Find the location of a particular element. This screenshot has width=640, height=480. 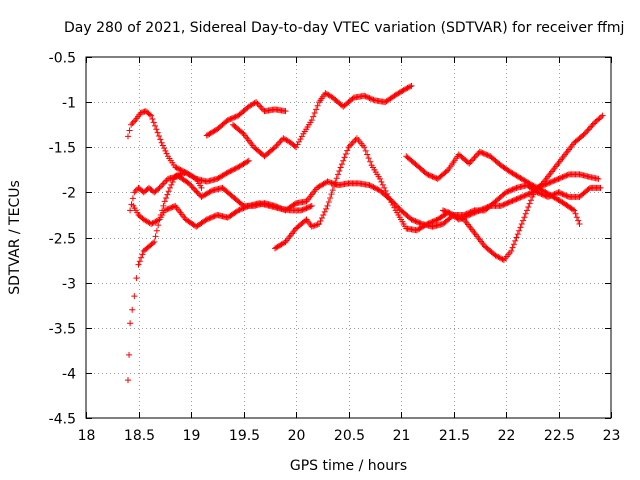

x-axis-label: GPS time / hours is located at coordinates (348, 466).